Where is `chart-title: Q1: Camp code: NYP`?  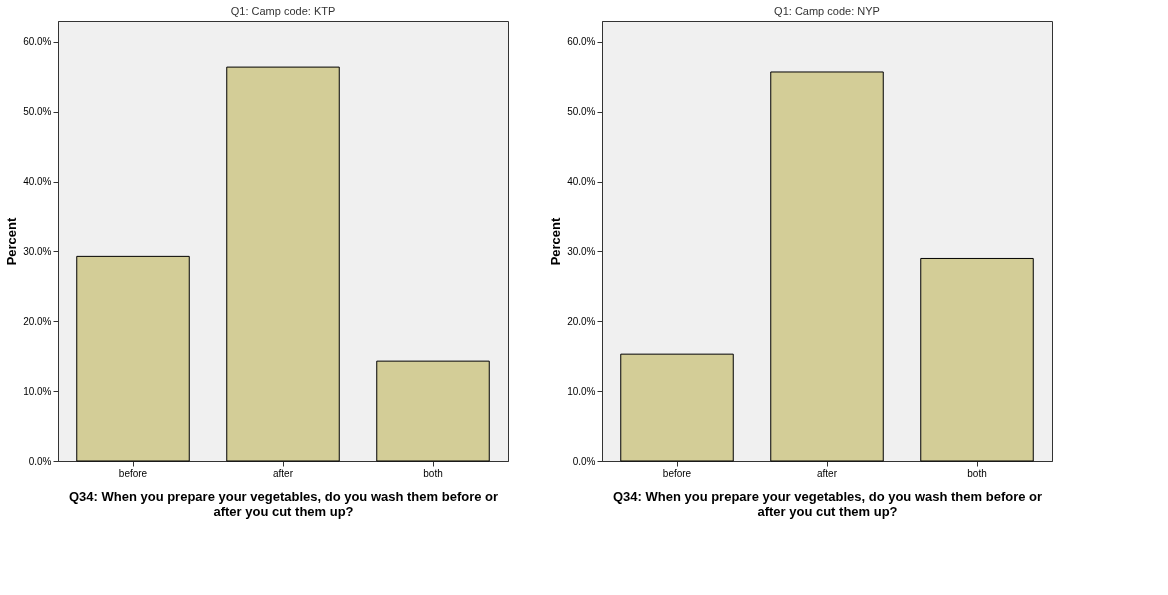 chart-title: Q1: Camp code: NYP is located at coordinates (827, 11).